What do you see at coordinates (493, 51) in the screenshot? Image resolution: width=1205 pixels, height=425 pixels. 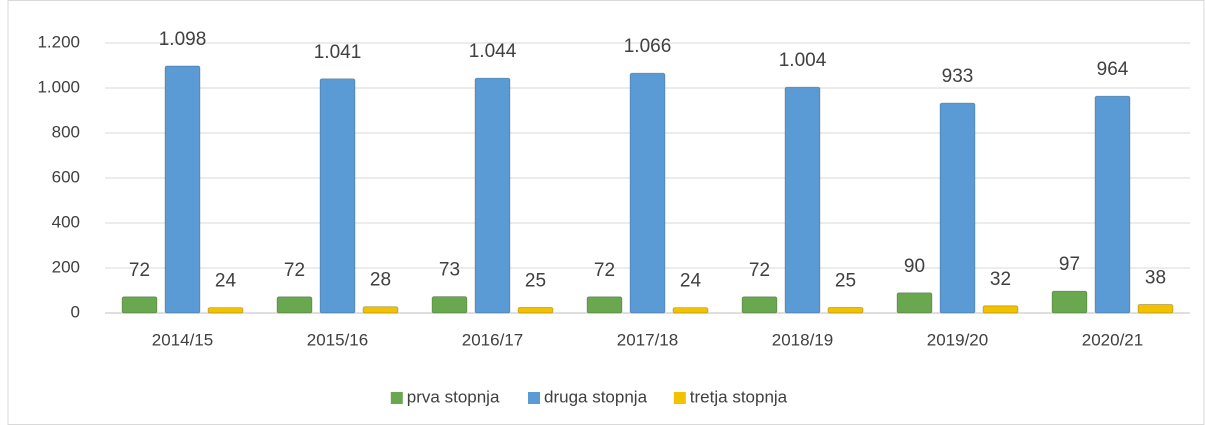 I see `value-label: 1.044` at bounding box center [493, 51].